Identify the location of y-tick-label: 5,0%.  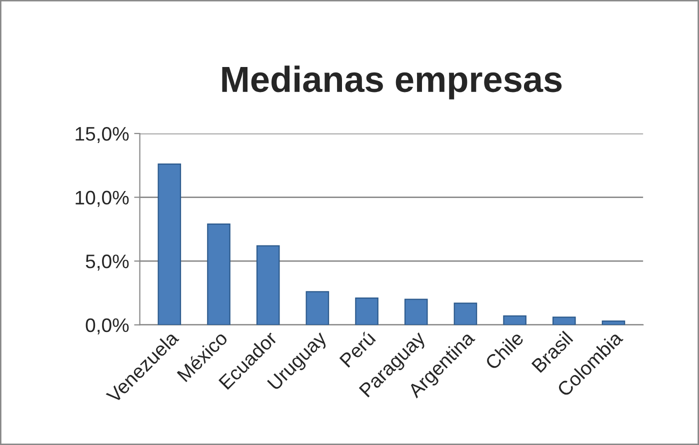
(107, 262).